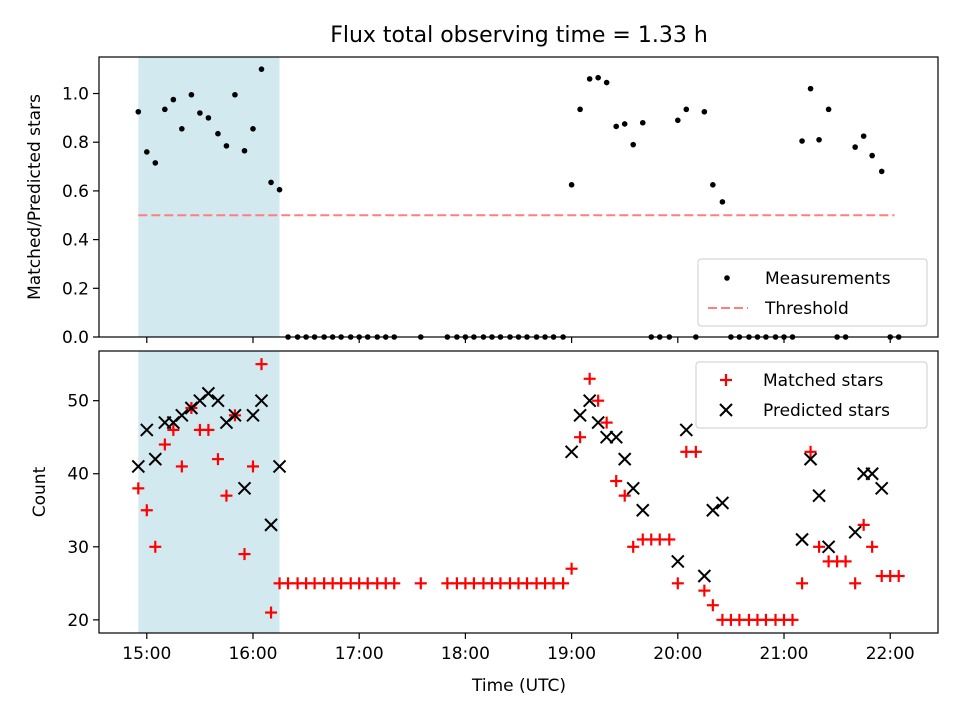 The image size is (960, 720). What do you see at coordinates (78, 548) in the screenshot?
I see `y-tick-label: 30` at bounding box center [78, 548].